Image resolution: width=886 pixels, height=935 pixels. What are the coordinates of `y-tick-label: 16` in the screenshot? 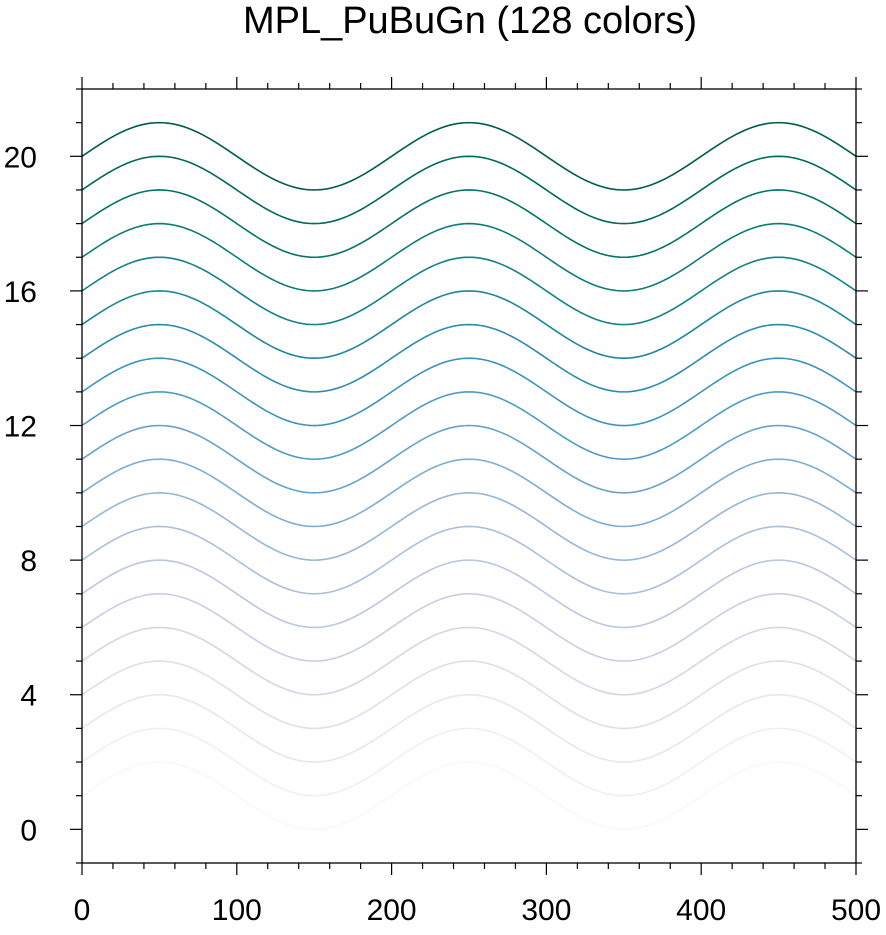 It's located at (20, 292).